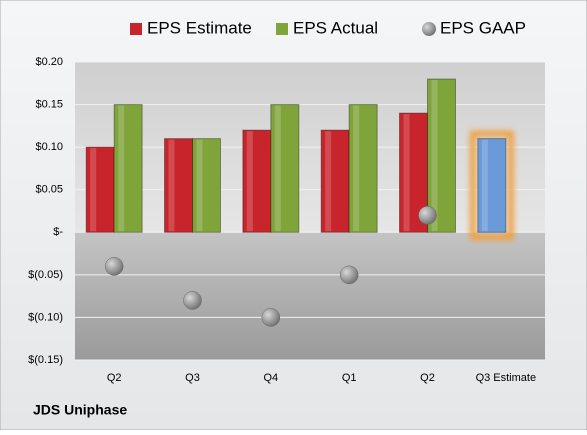  I want to click on bar-highlight, so click(491, 185).